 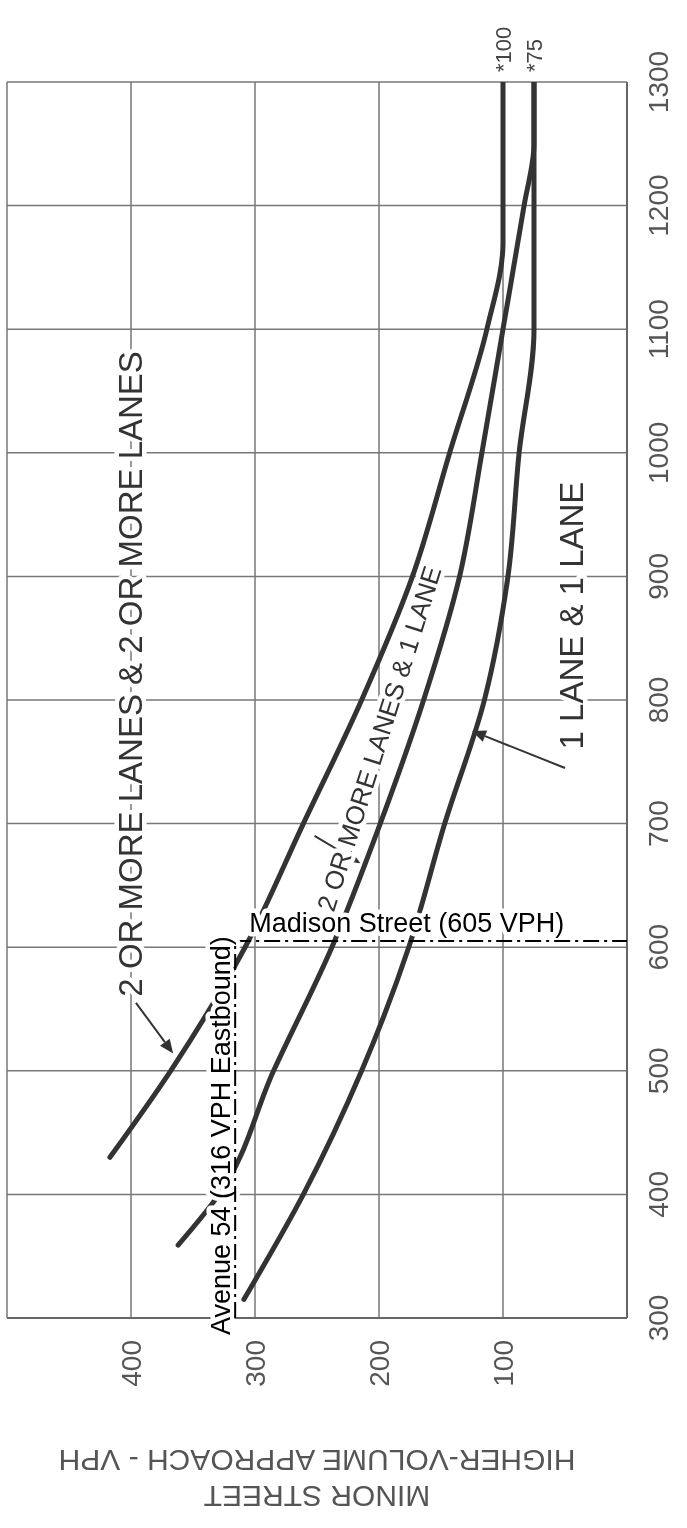 I want to click on ref-line-label: Avenue 54 (316 VPH Eastbound), so click(x=221, y=1135).